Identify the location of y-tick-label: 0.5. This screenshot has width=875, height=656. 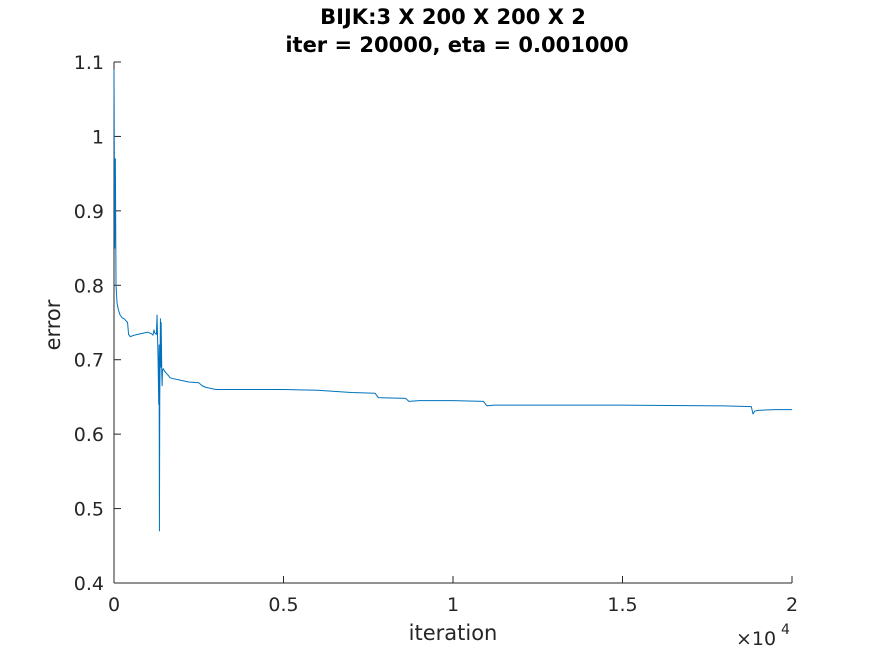
(89, 510).